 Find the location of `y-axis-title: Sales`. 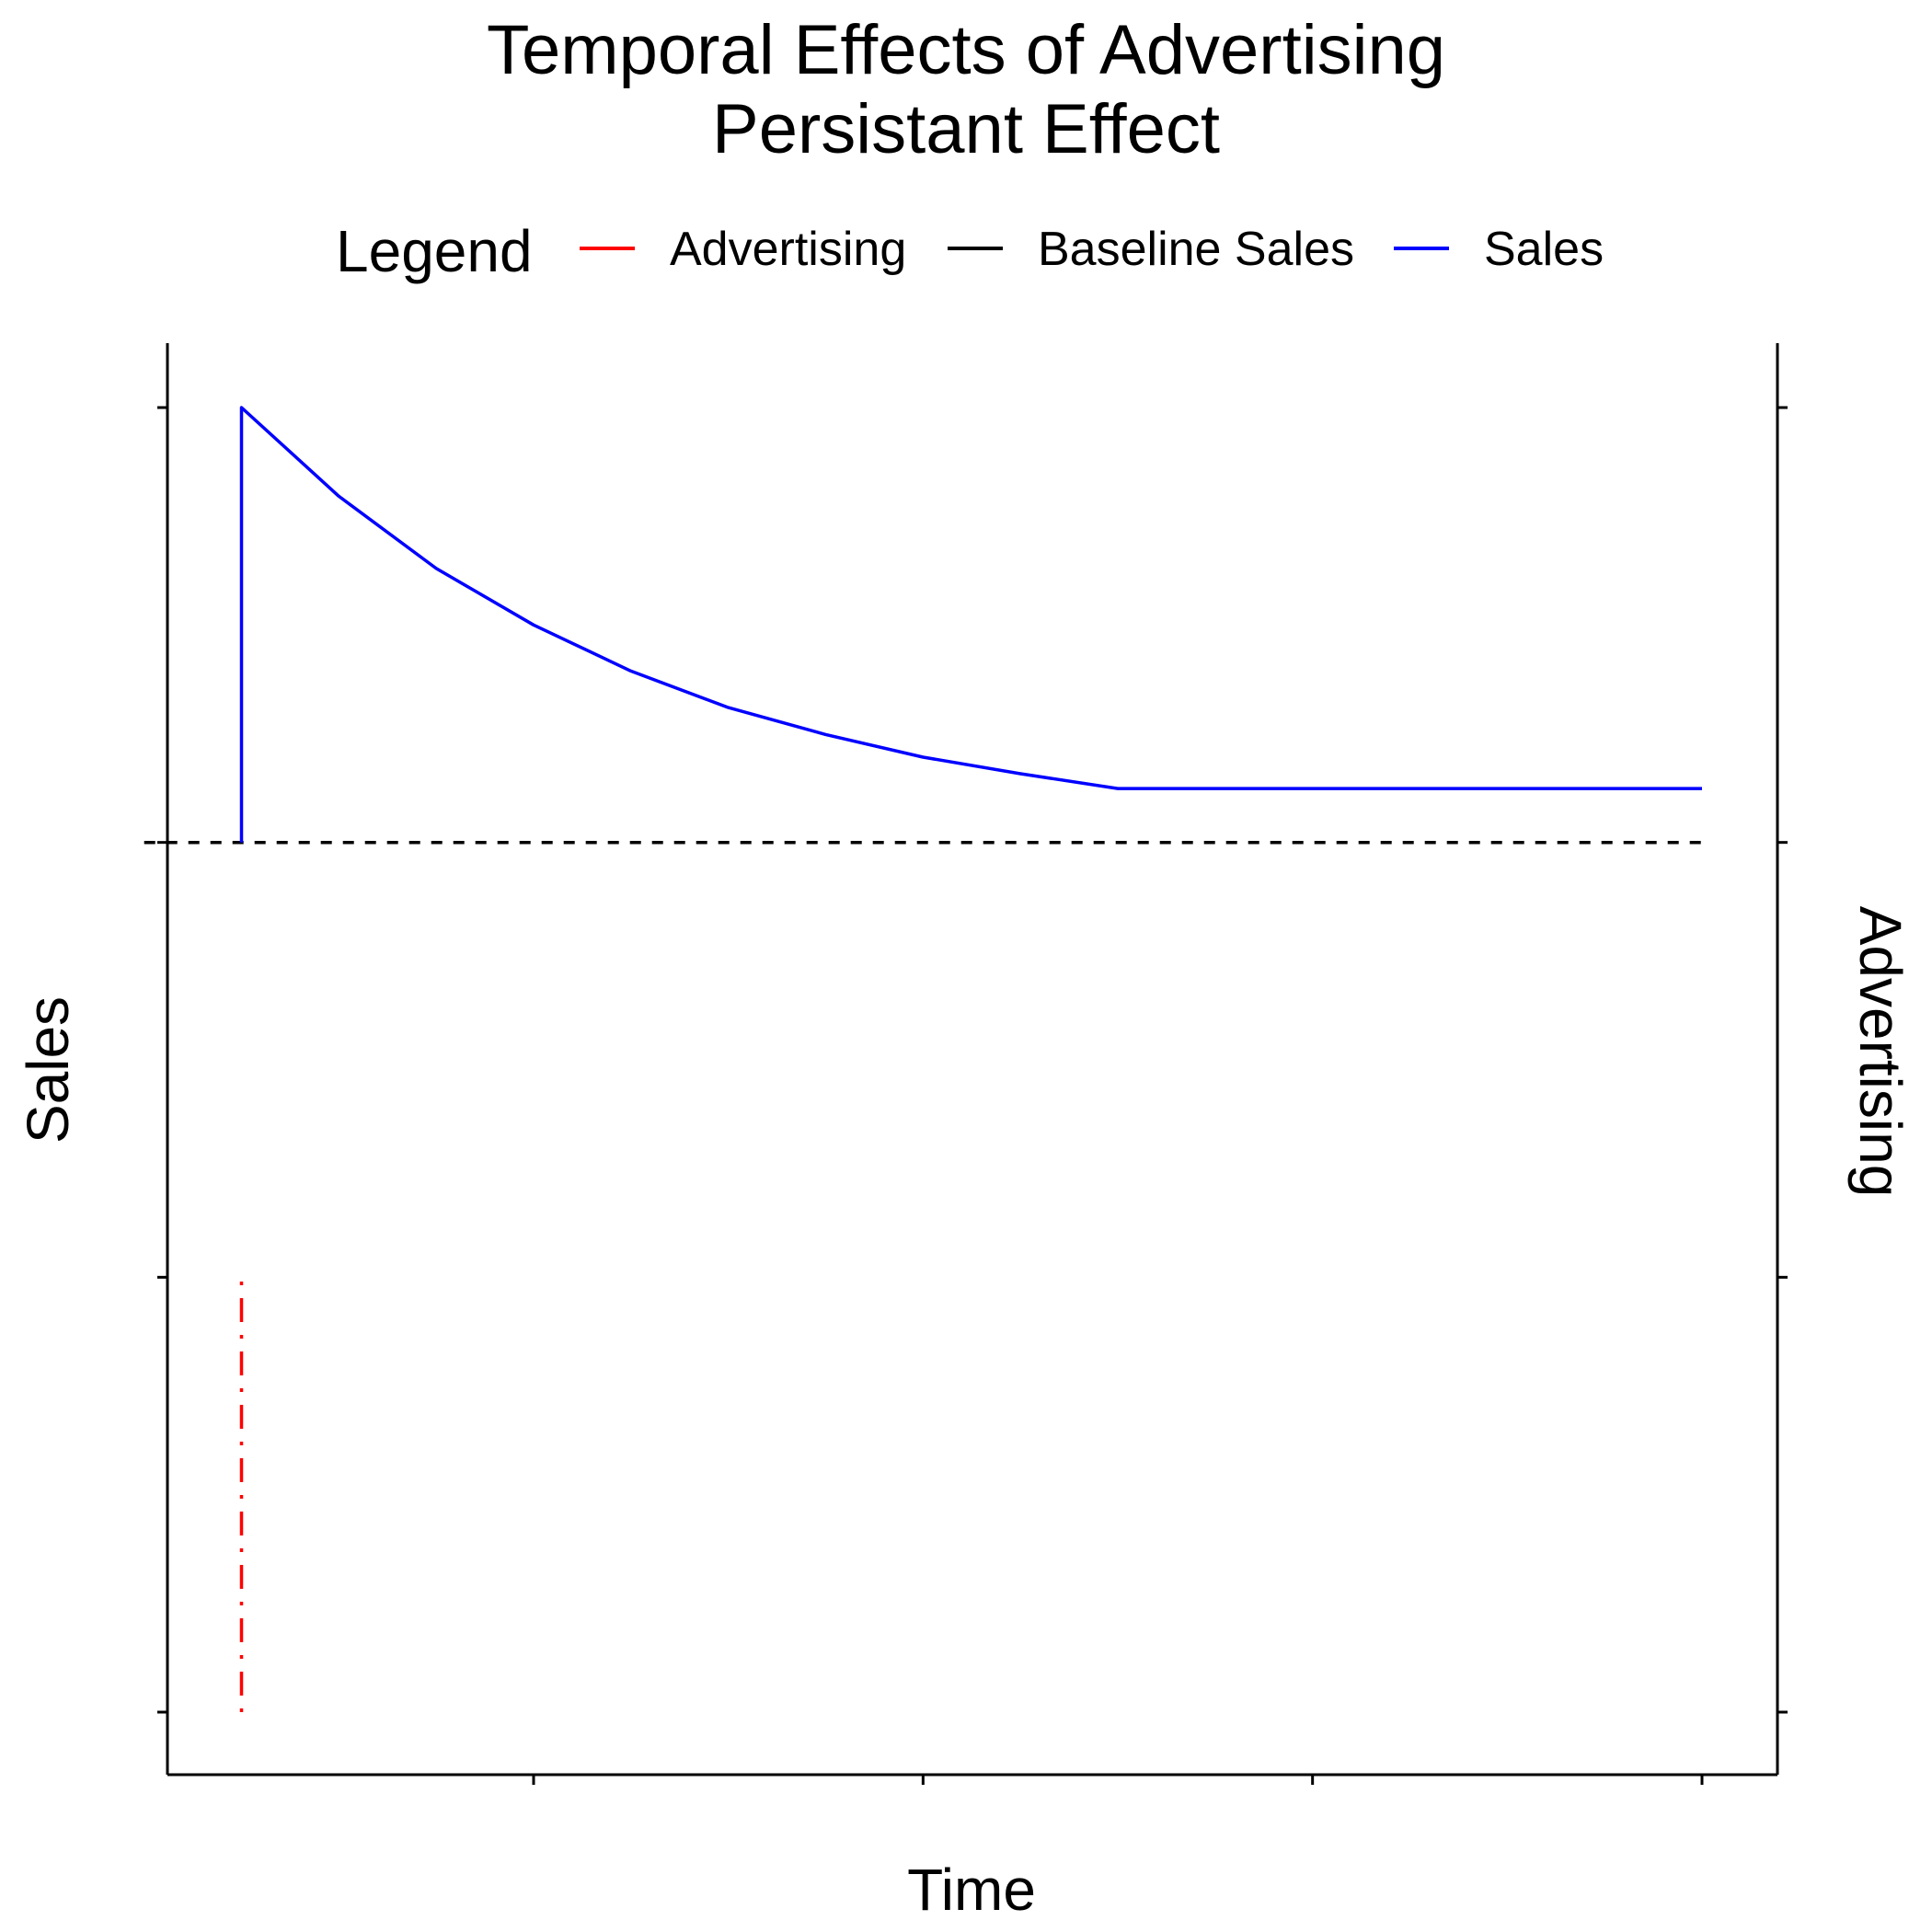

y-axis-title: Sales is located at coordinates (48, 1070).